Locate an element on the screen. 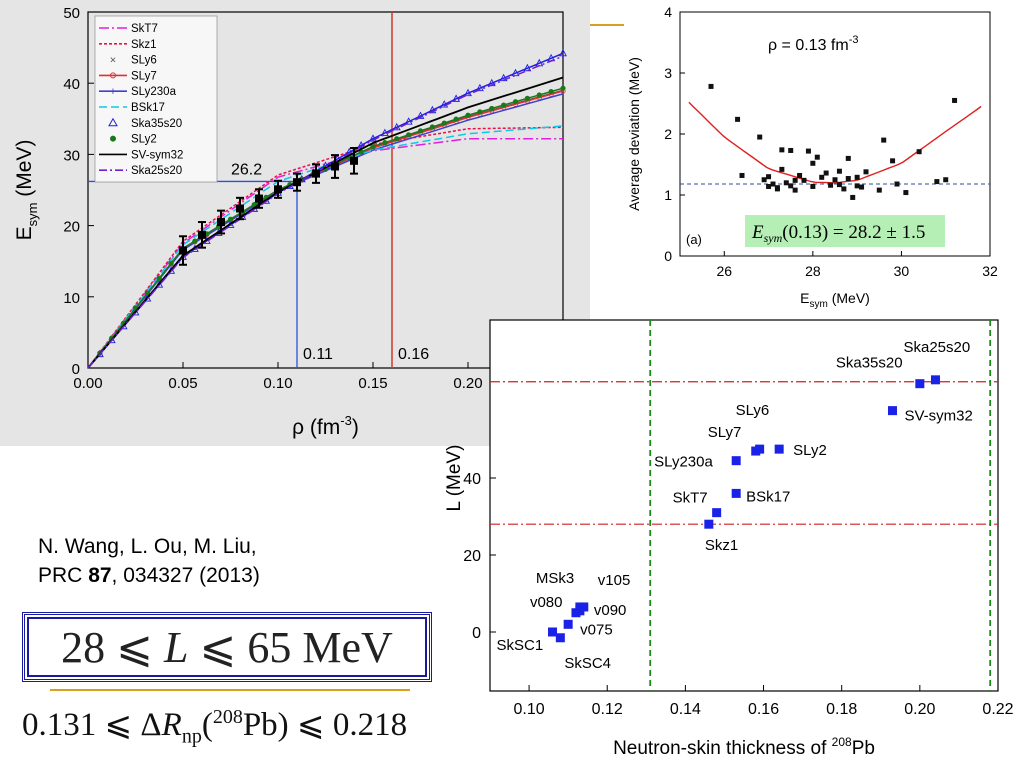 Image resolution: width=1024 pixels, height=768 pixels. chart2-y-axis-label: Average deviation (MeV) is located at coordinates (634, 134).